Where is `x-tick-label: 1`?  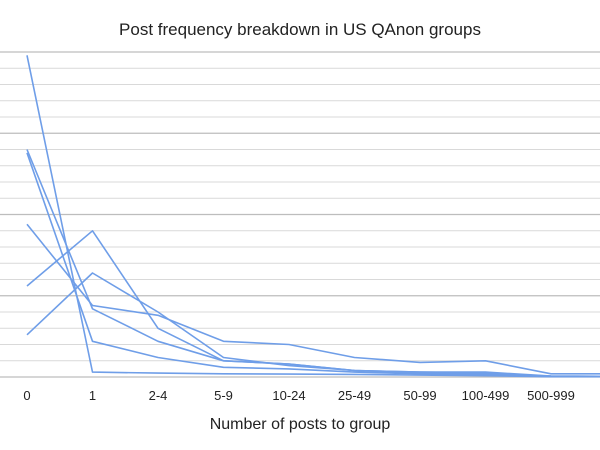 x-tick-label: 1 is located at coordinates (92, 395).